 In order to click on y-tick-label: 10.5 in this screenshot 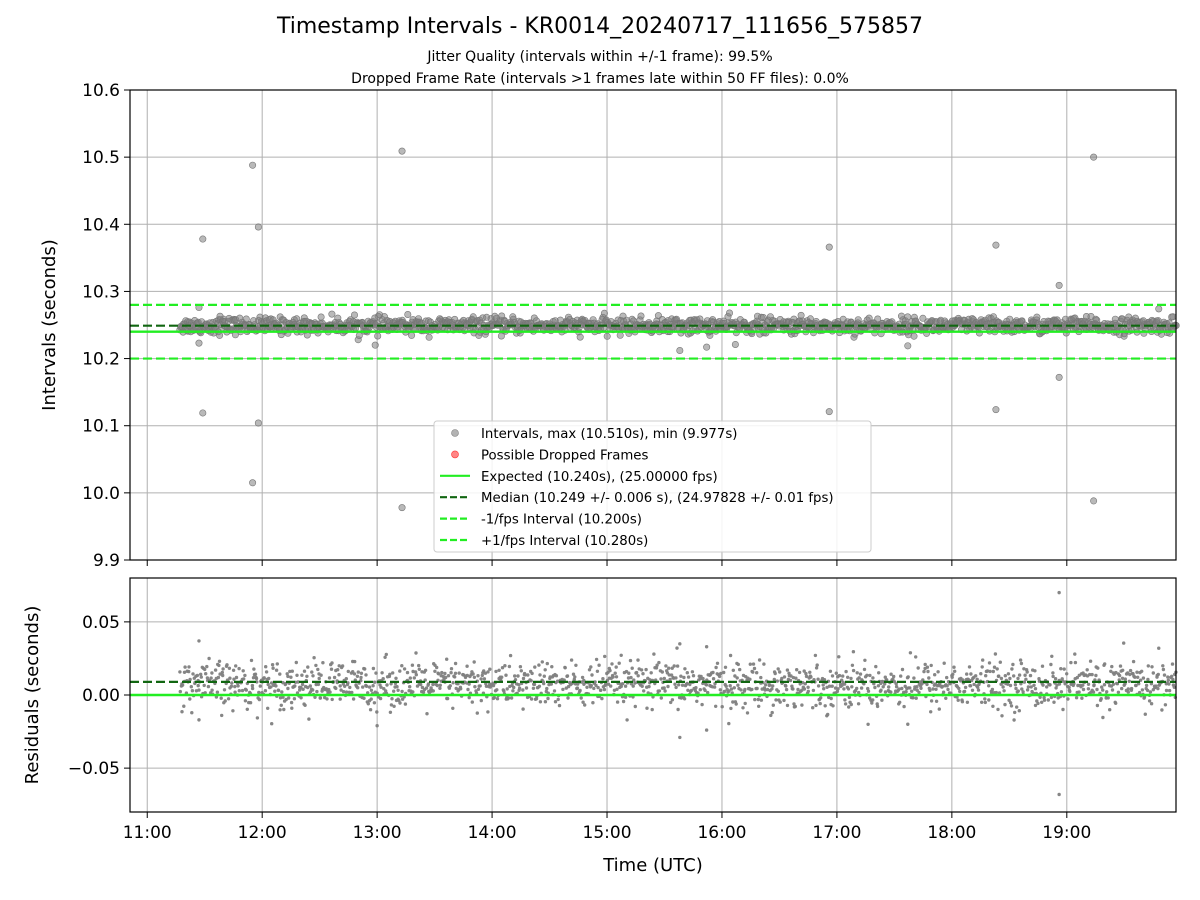, I will do `click(101, 158)`.